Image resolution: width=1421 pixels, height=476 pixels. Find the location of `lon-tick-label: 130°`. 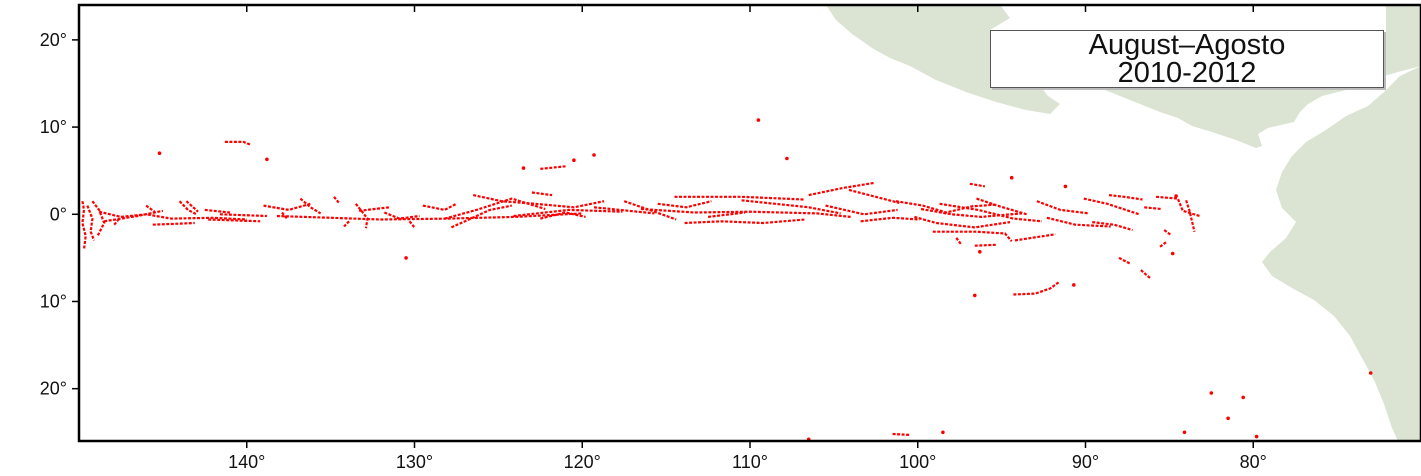

lon-tick-label: 130° is located at coordinates (414, 462).